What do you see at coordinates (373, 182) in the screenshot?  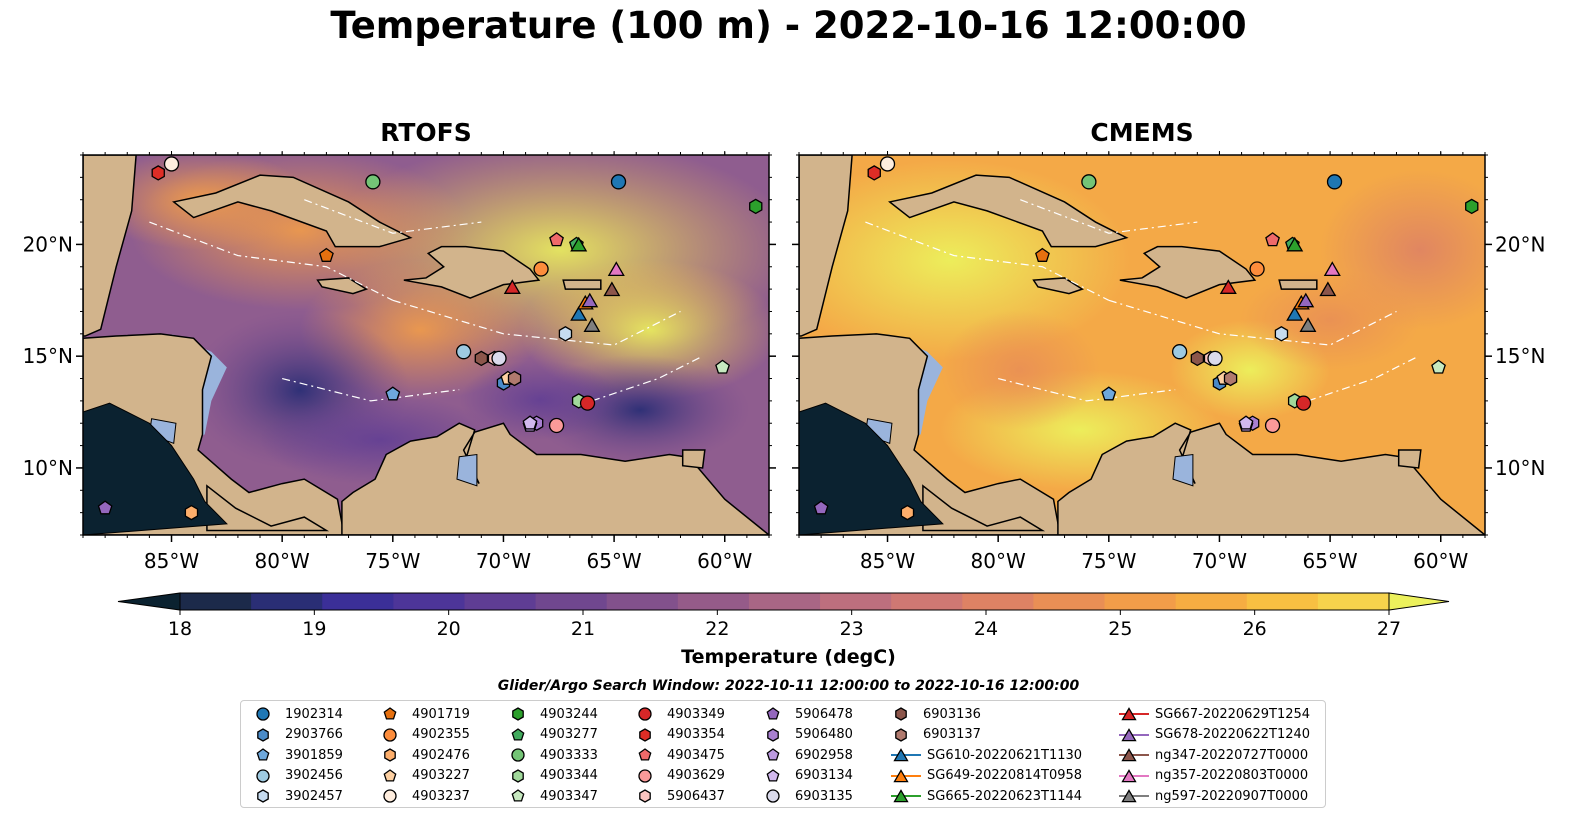 I see `marker-4903333-rtofs` at bounding box center [373, 182].